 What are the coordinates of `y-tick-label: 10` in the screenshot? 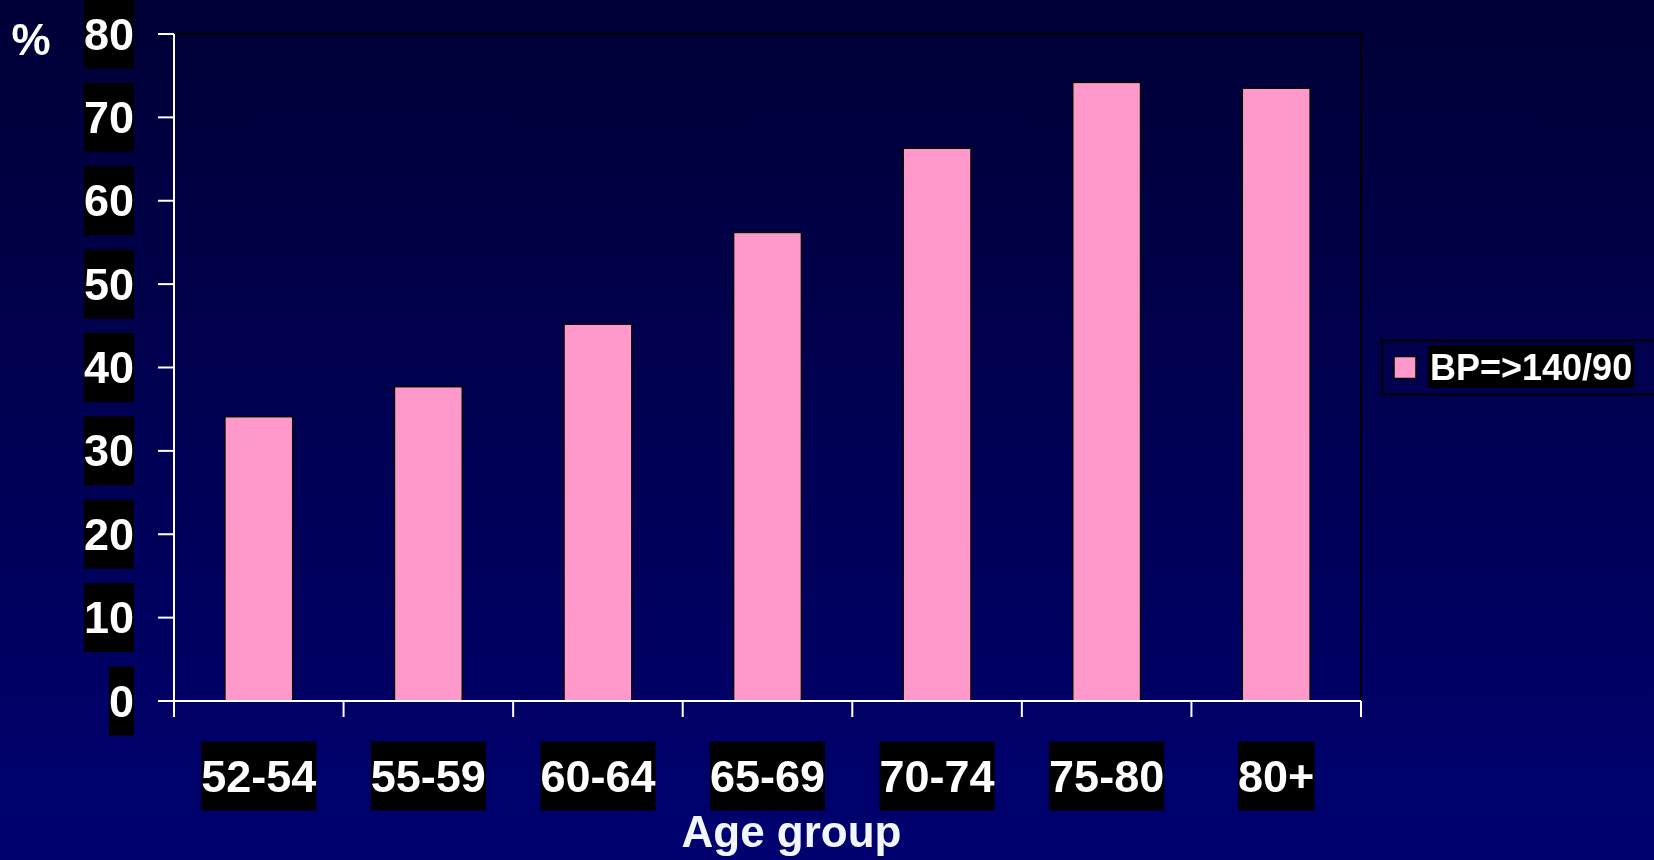 It's located at (108, 618).